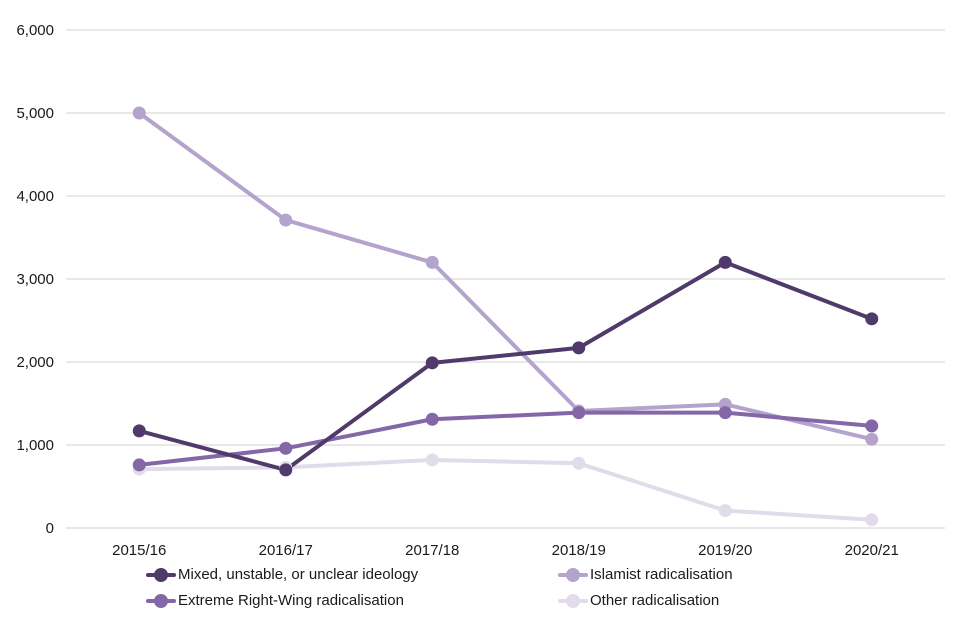 The height and width of the screenshot is (640, 960). Describe the element at coordinates (661, 574) in the screenshot. I see `legend-label-islamist: Islamist radicalisation` at that location.